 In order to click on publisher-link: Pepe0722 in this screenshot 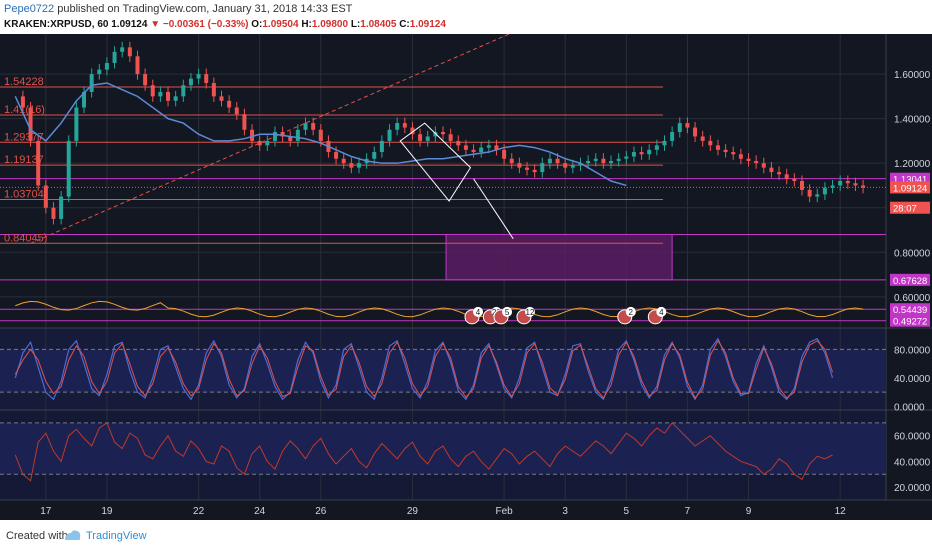, I will do `click(29, 9)`.